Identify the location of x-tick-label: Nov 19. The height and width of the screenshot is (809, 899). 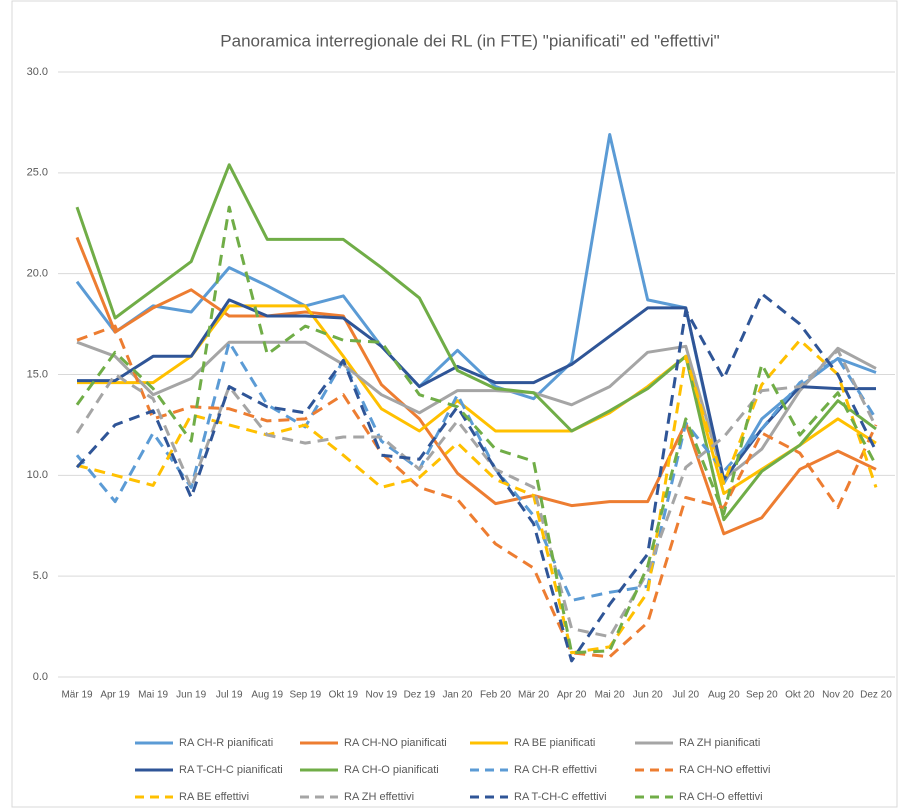
(382, 695).